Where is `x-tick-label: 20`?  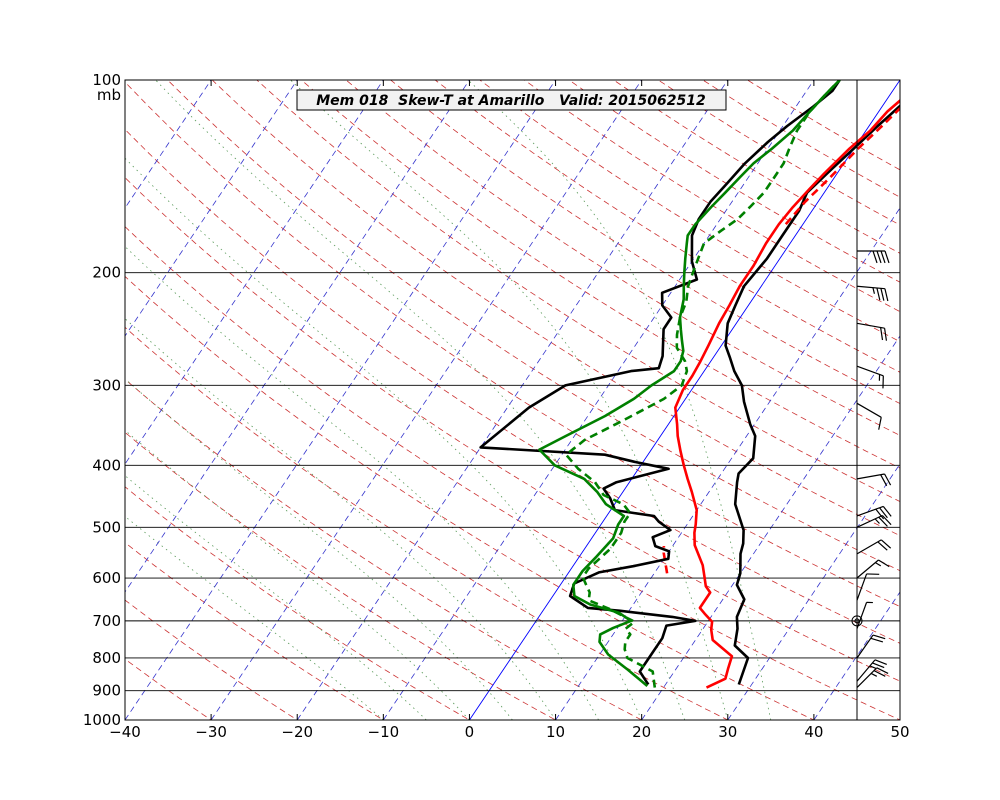 x-tick-label: 20 is located at coordinates (641, 732).